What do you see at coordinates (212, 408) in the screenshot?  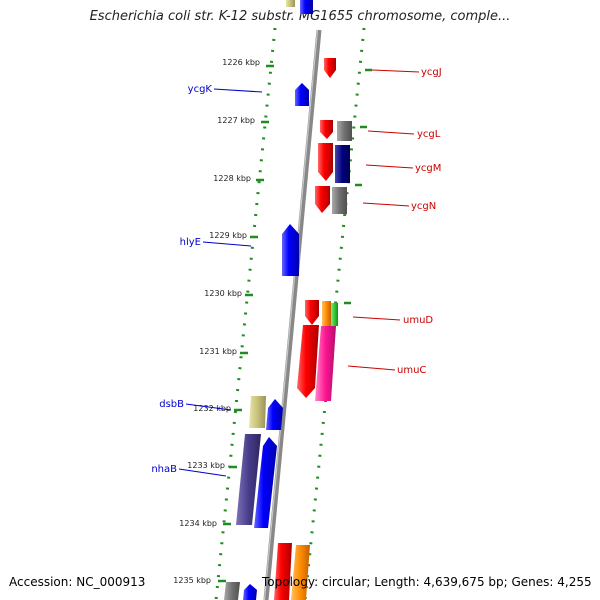 I see `tick-label: 1232 kbp` at bounding box center [212, 408].